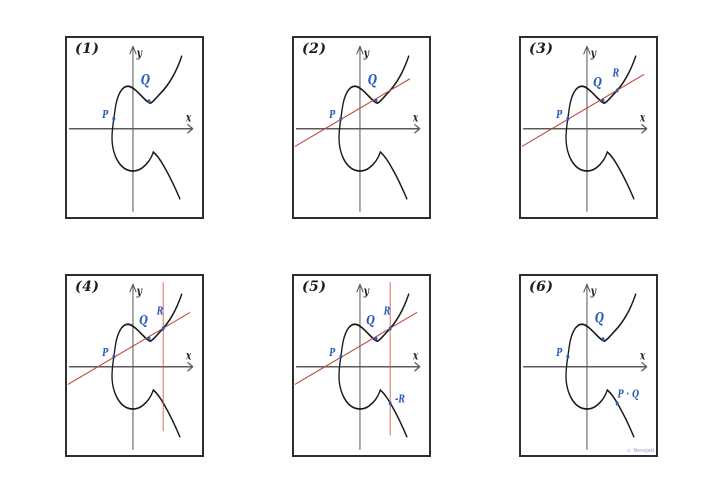  What do you see at coordinates (617, 403) in the screenshot?
I see `point-PdotQ-dot` at bounding box center [617, 403].